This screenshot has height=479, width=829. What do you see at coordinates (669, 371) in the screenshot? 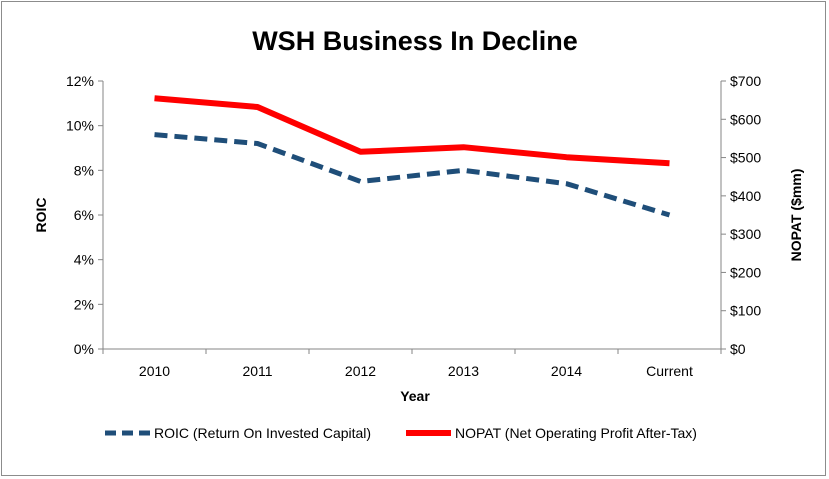
I see `x-tick-label: Current` at bounding box center [669, 371].